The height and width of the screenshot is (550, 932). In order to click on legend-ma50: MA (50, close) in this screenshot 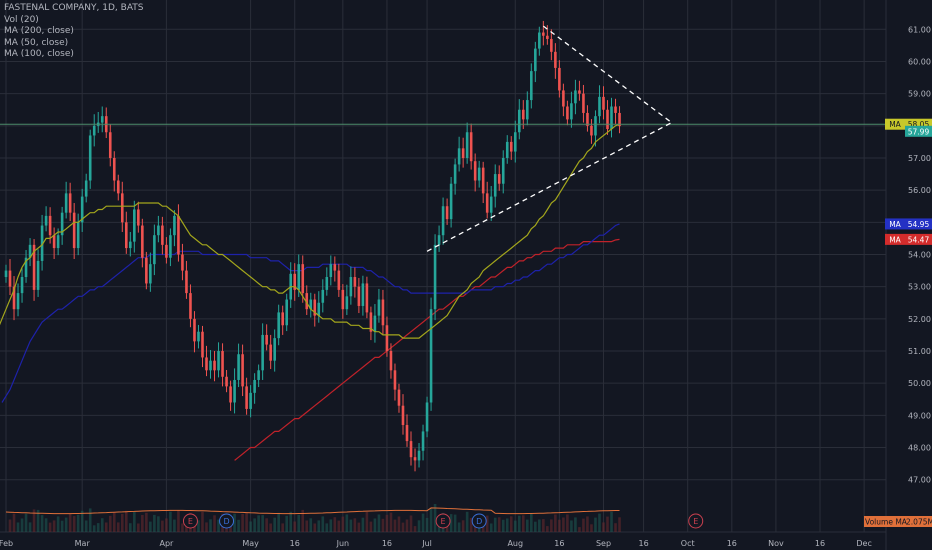, I will do `click(36, 42)`.